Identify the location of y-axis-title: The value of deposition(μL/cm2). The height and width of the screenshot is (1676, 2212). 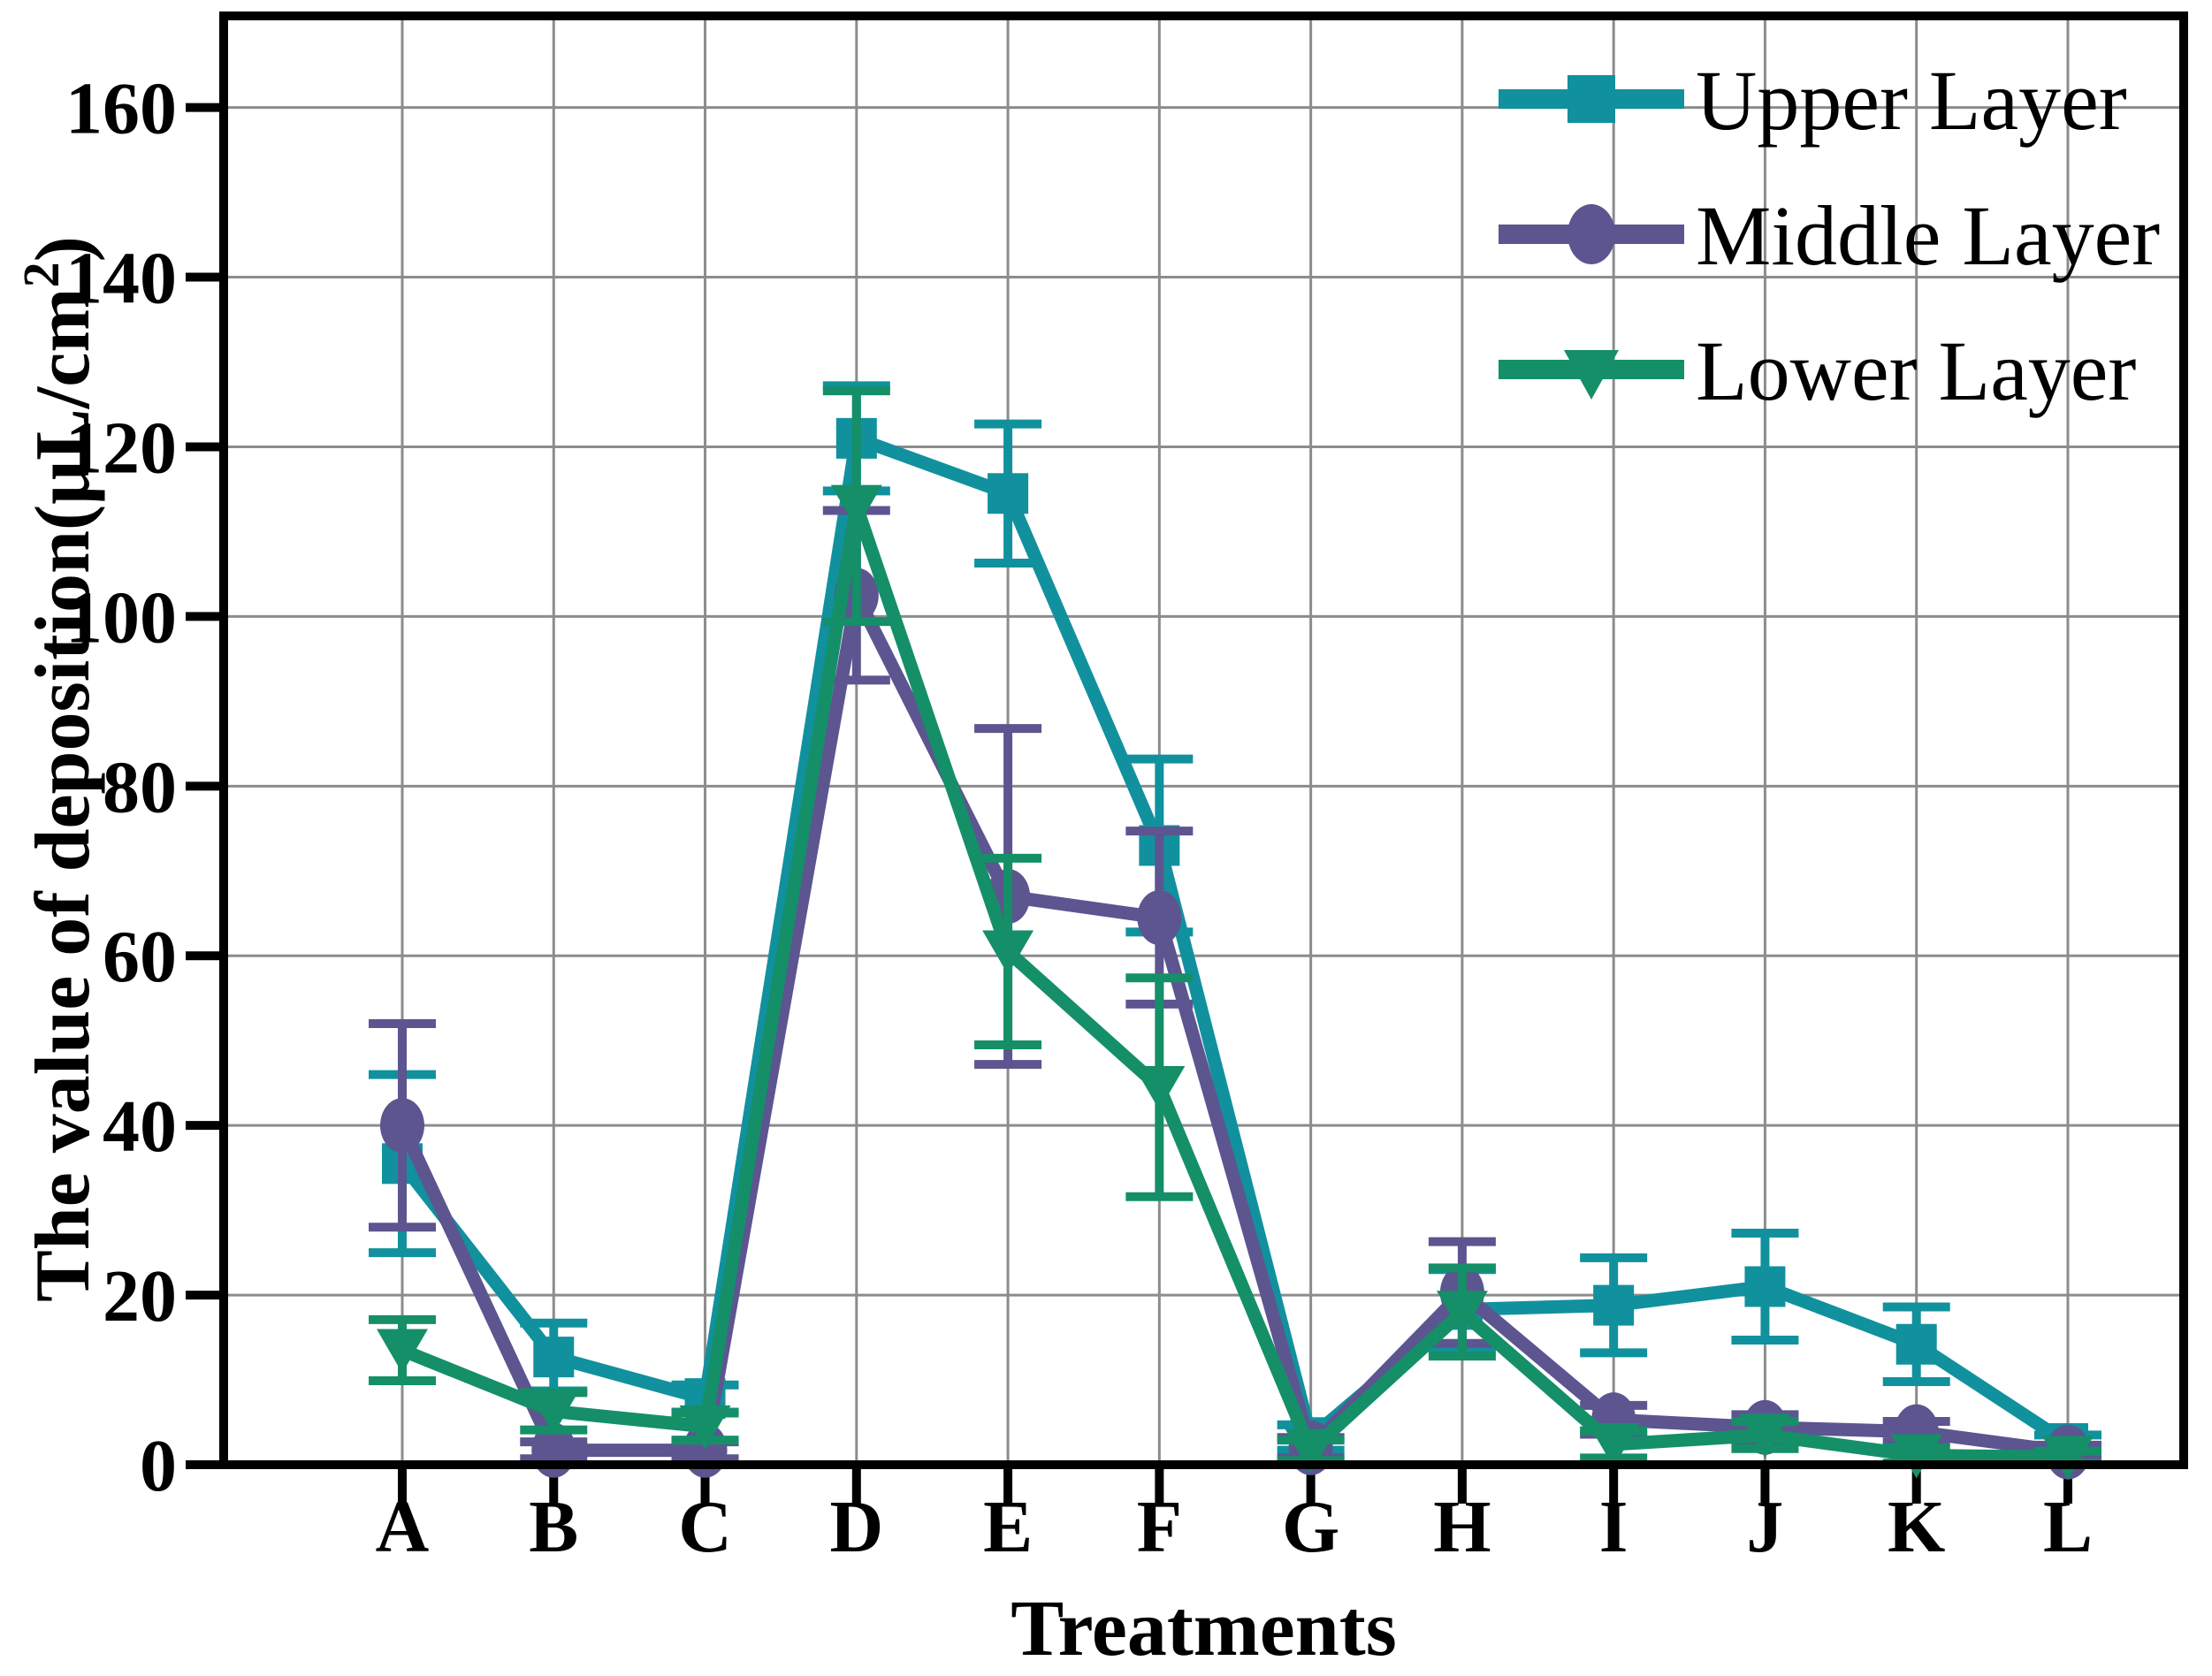
(59, 769).